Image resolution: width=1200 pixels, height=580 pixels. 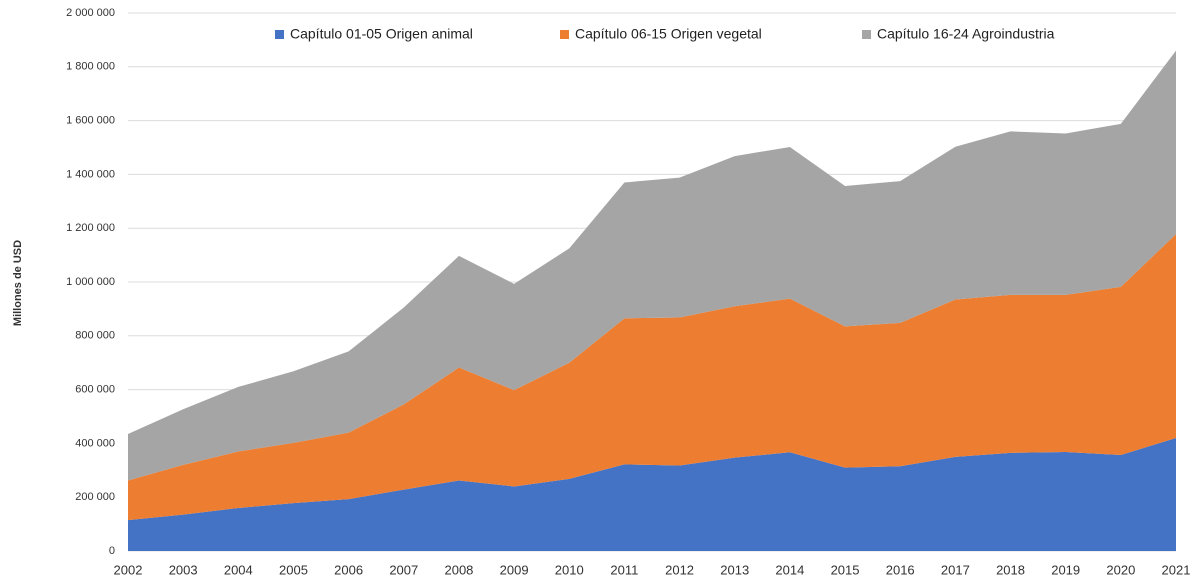 What do you see at coordinates (966, 34) in the screenshot?
I see `legend-label: Capítulo 16-24 Agroindustria` at bounding box center [966, 34].